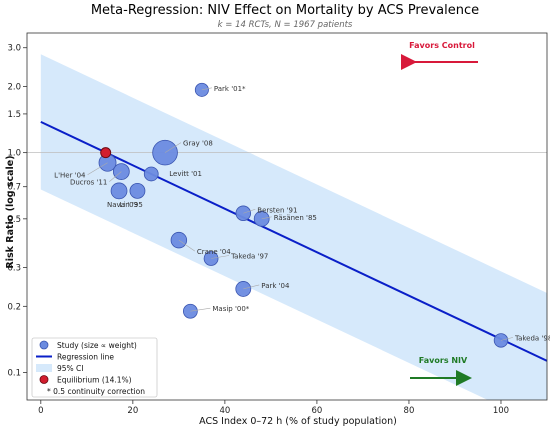  What do you see at coordinates (10, 211) in the screenshot?
I see `y-axis-label: Risk Ratio (log scale)` at bounding box center [10, 211].